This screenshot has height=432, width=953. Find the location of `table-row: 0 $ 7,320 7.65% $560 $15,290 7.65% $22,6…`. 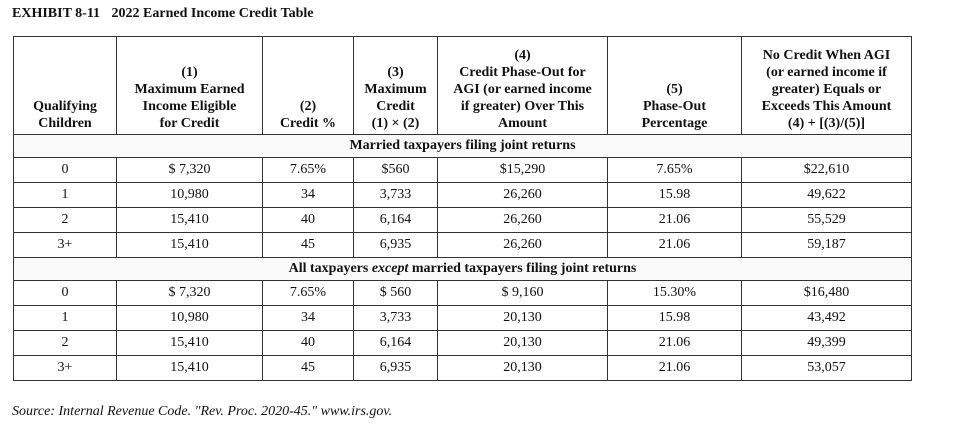

table-row: 0 $ 7,320 7.65% $560 $15,290 7.65% $22,6… is located at coordinates (462, 170).